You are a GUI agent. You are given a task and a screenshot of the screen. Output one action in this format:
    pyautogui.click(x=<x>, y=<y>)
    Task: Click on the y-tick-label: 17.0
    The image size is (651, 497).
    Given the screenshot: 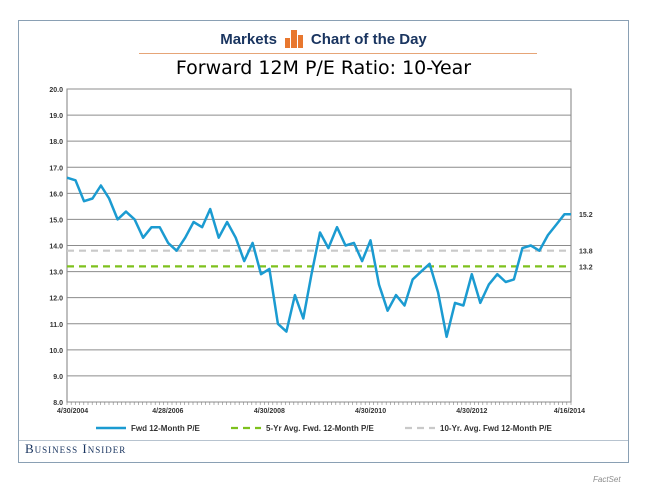 What is the action you would take?
    pyautogui.click(x=56, y=168)
    